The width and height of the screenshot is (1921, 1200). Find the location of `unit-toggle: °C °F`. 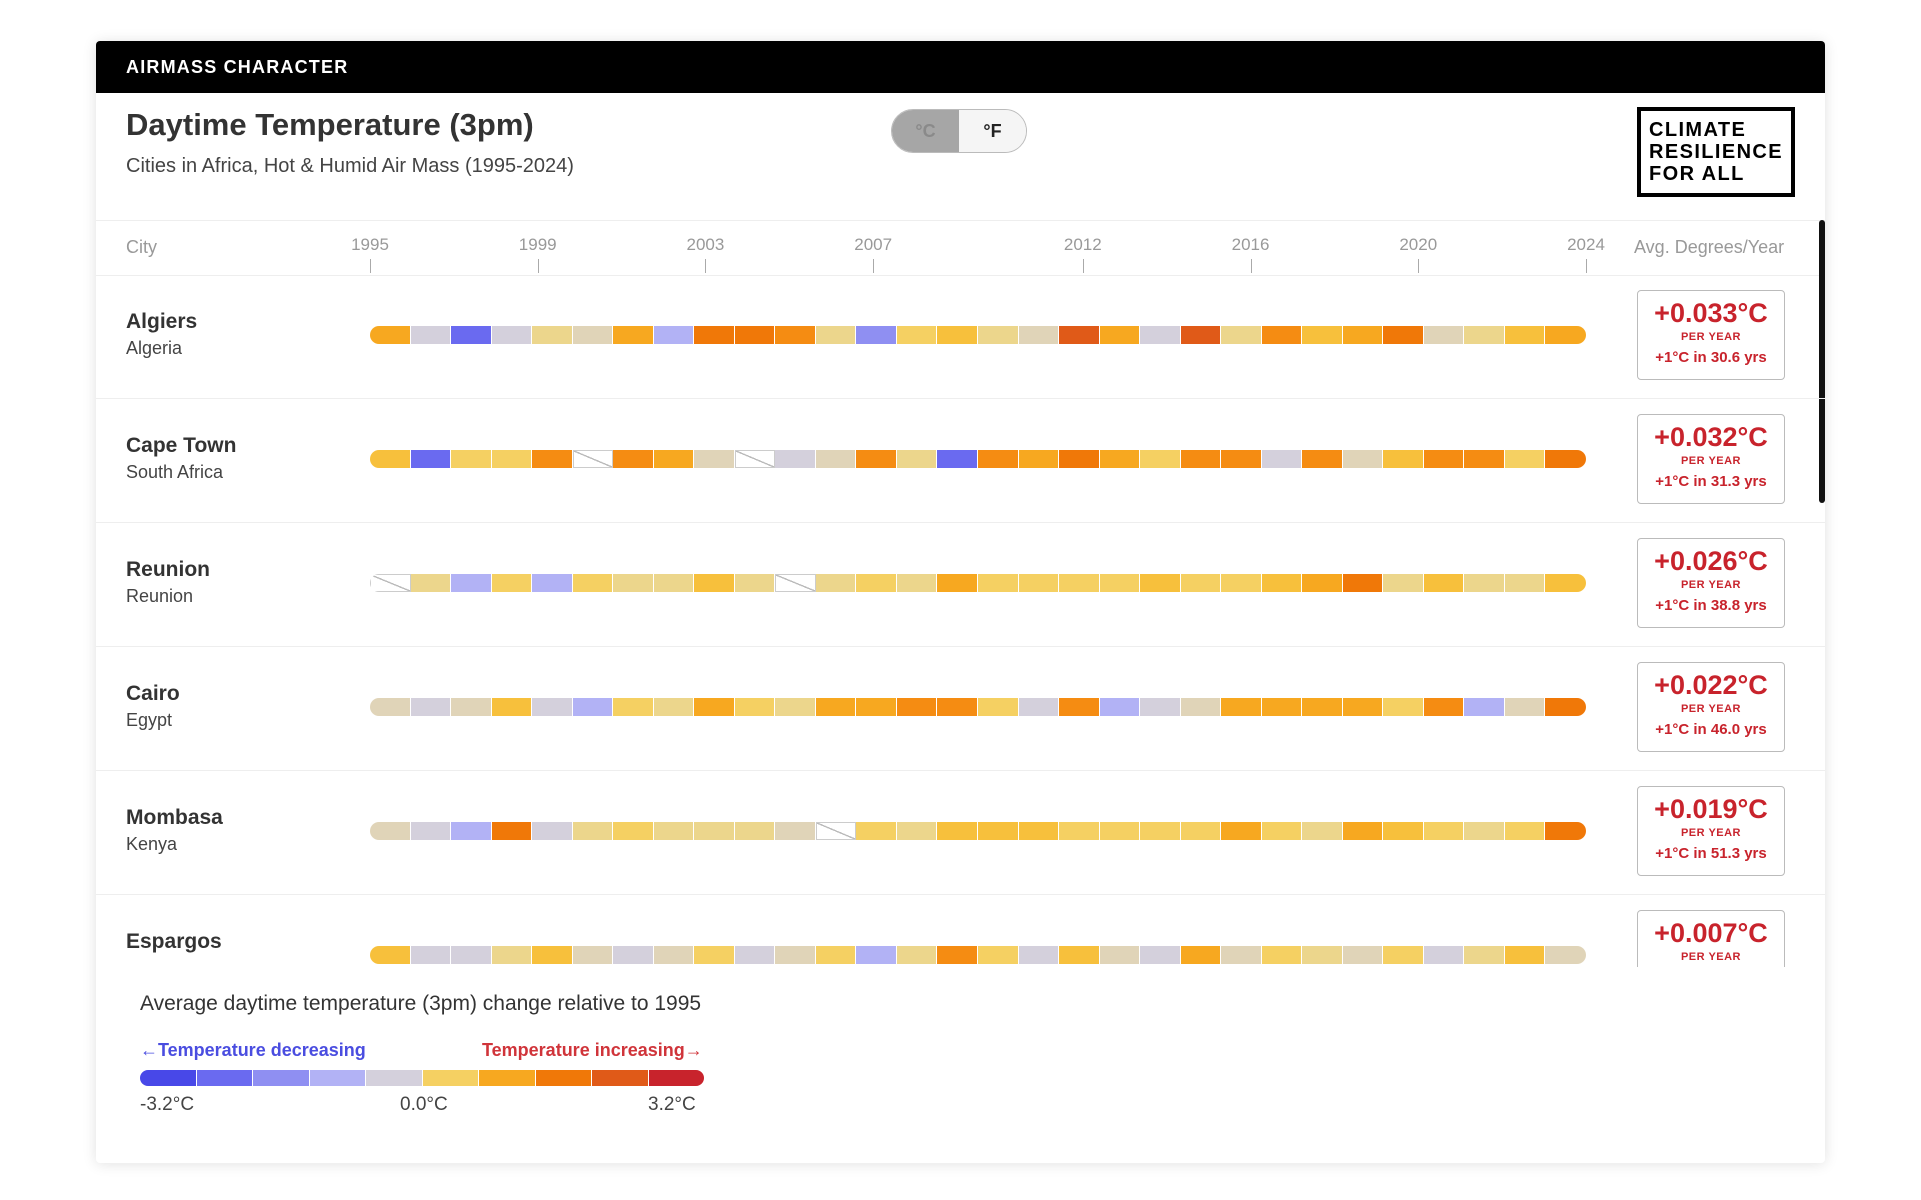

unit-toggle: °C °F is located at coordinates (959, 131).